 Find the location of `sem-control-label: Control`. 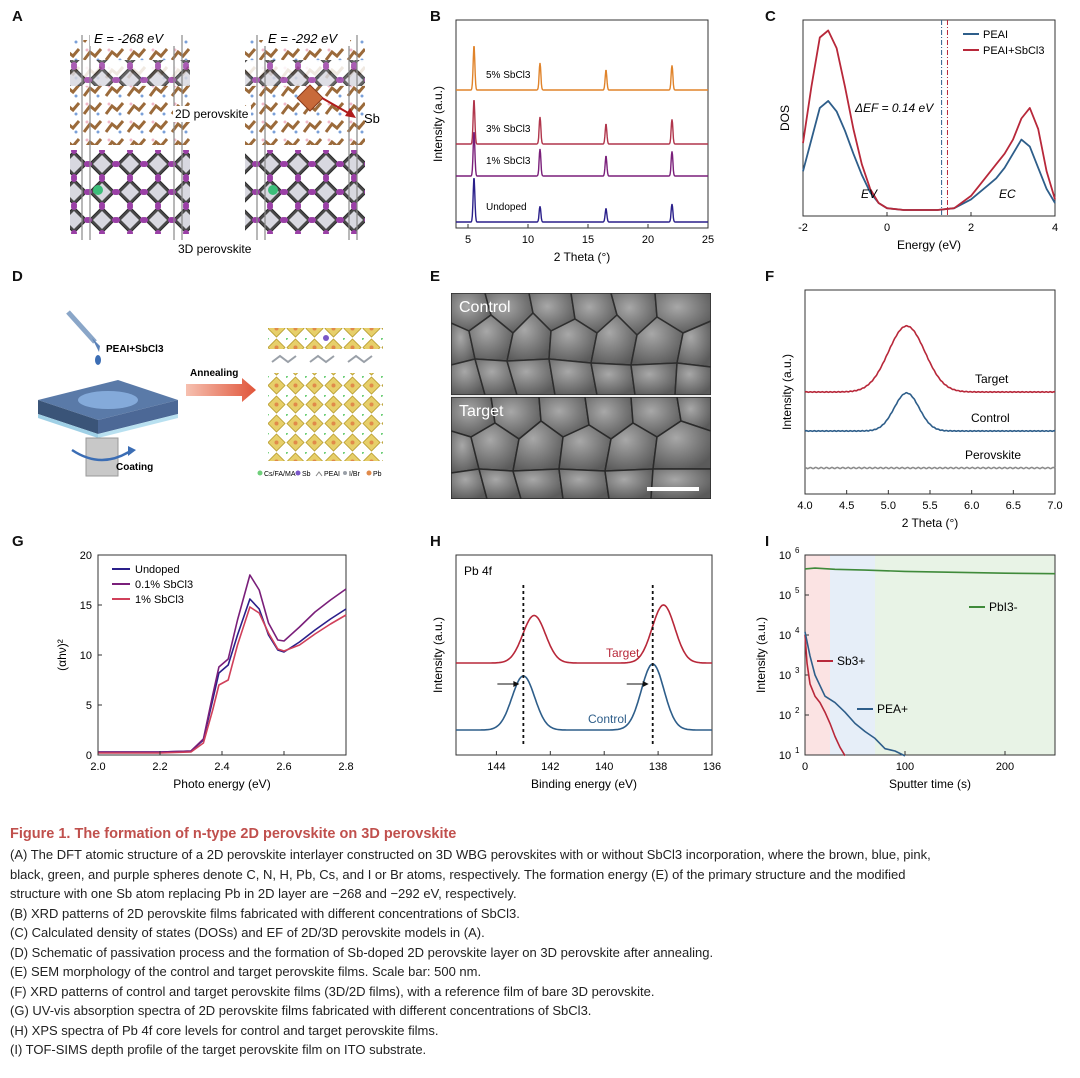

sem-control-label: Control is located at coordinates (485, 307).